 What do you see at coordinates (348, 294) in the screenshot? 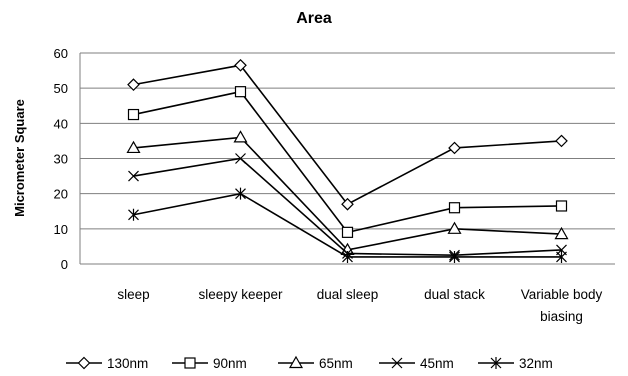
I see `x-category-label: dual sleep` at bounding box center [348, 294].